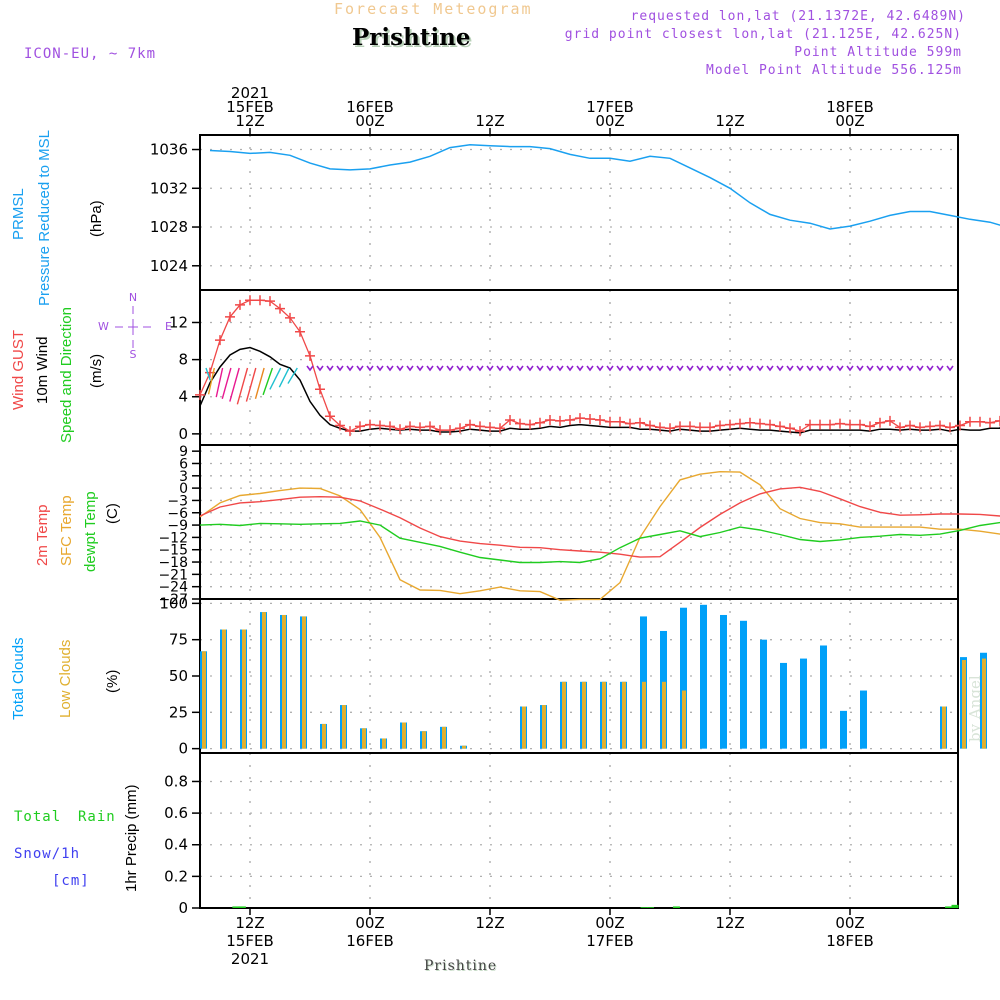  I want to click on rain-bar, so click(955, 906).